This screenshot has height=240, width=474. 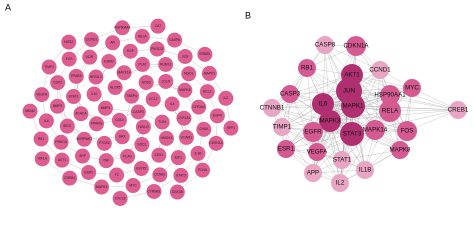 I want to click on node-label: IGF1, so click(x=178, y=158).